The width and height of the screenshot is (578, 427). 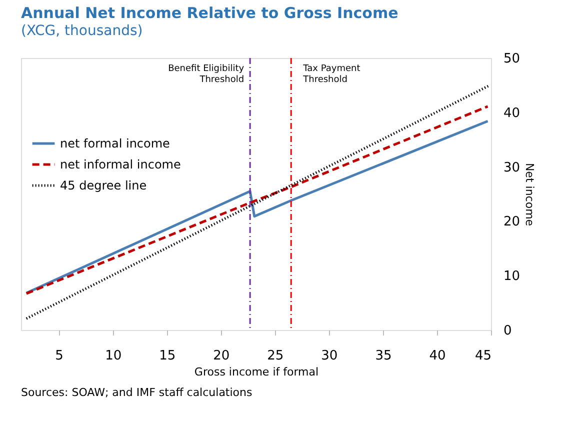 What do you see at coordinates (512, 113) in the screenshot?
I see `y-tick-label: 40` at bounding box center [512, 113].